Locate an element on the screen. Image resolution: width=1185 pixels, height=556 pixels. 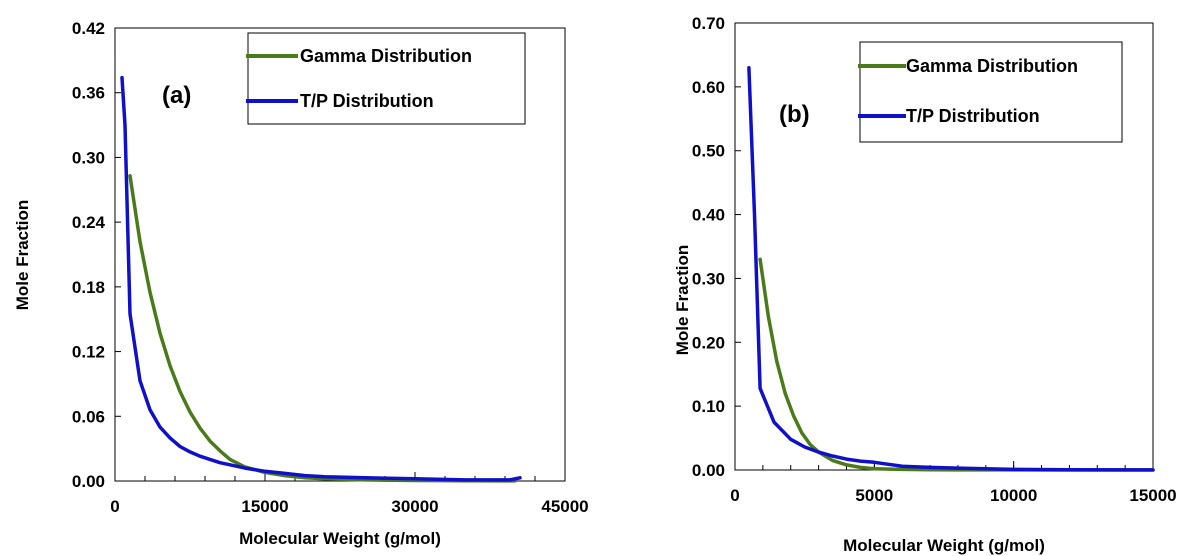
y-tick-label: 0.10 is located at coordinates (708, 406).